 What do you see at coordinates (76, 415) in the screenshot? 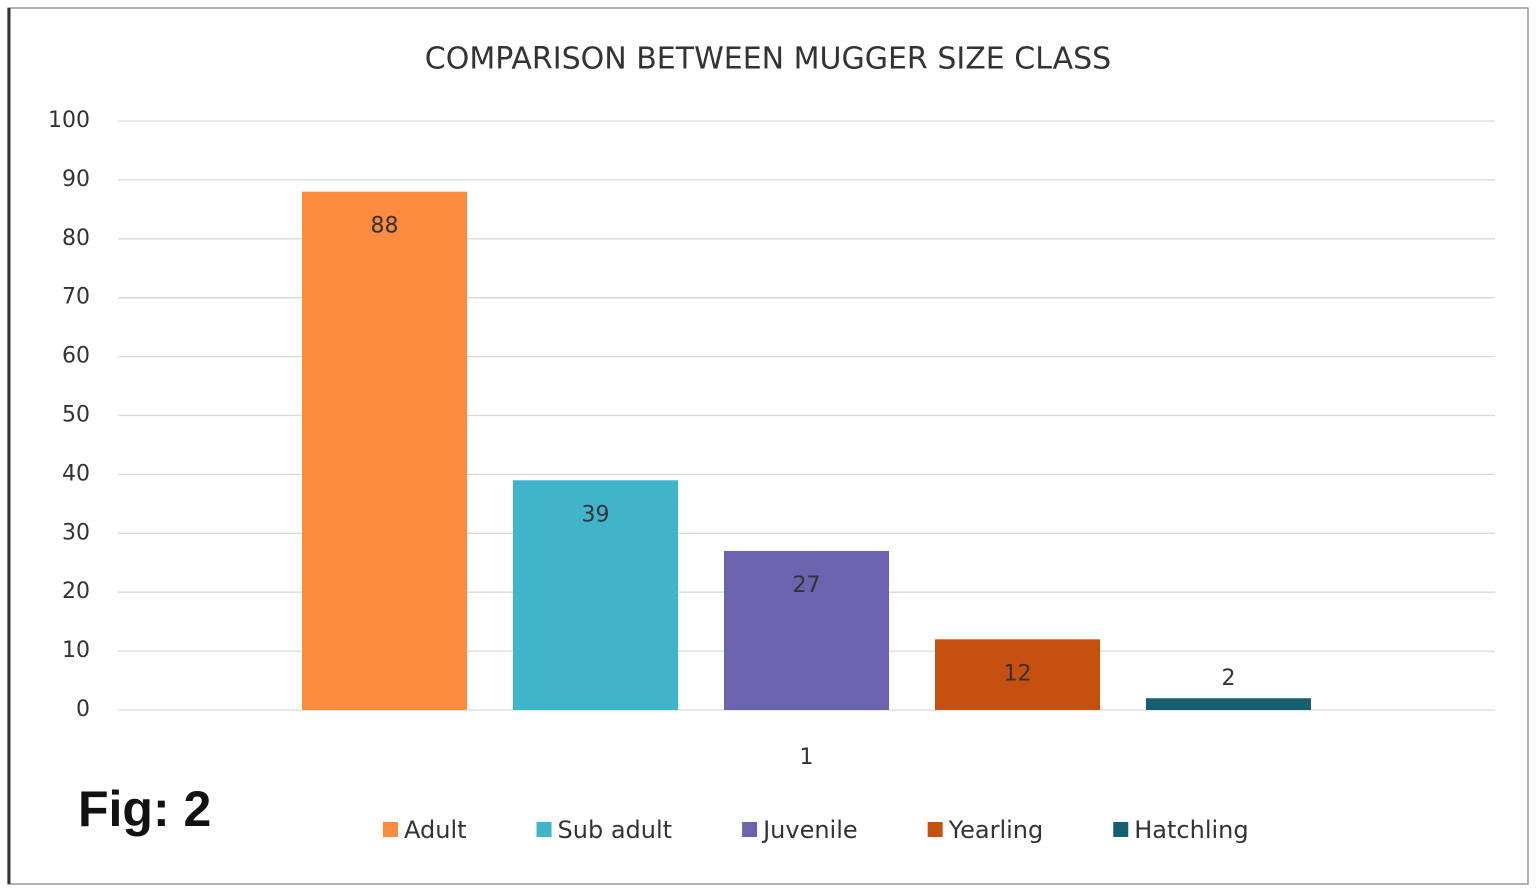
I see `y-tick-label: 50` at bounding box center [76, 415].